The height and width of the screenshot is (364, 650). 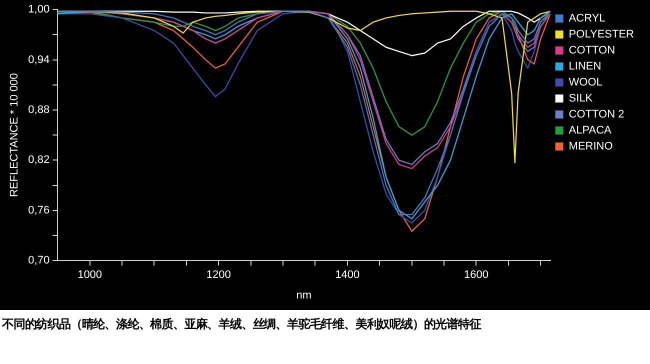 What do you see at coordinates (585, 82) in the screenshot?
I see `legend-label: WOOL` at bounding box center [585, 82].